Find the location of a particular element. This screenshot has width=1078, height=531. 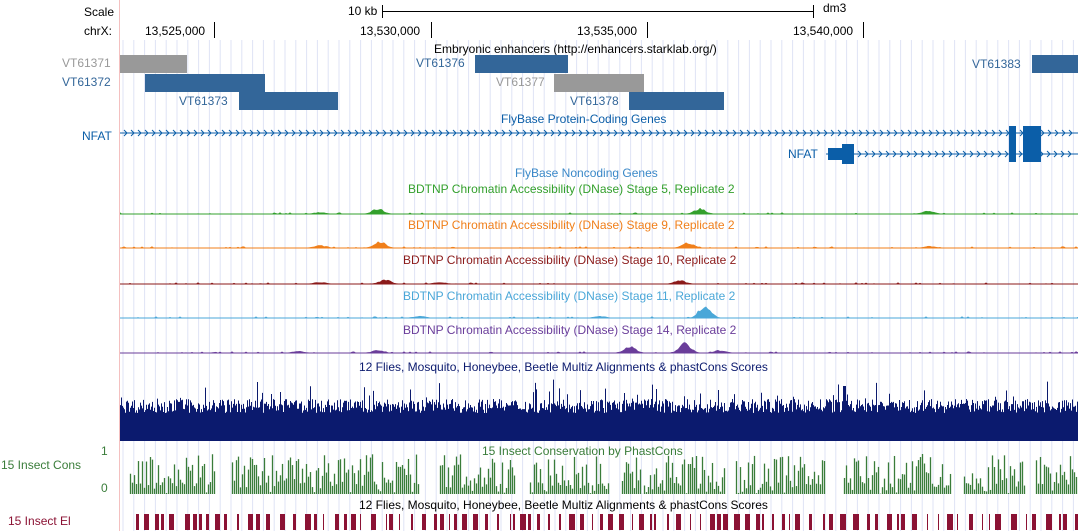

elements-track-left-label: 15 Insect El is located at coordinates (39, 521).